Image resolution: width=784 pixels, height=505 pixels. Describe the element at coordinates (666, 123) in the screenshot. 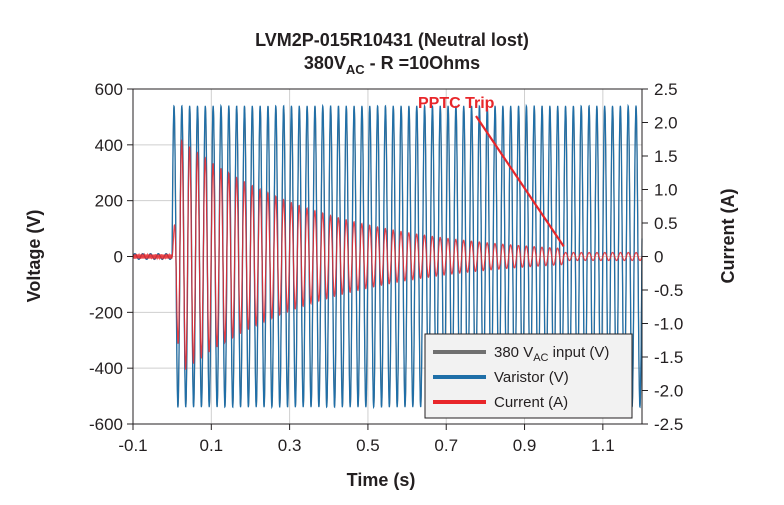

I see `y-right-tick-label: 2.0` at that location.